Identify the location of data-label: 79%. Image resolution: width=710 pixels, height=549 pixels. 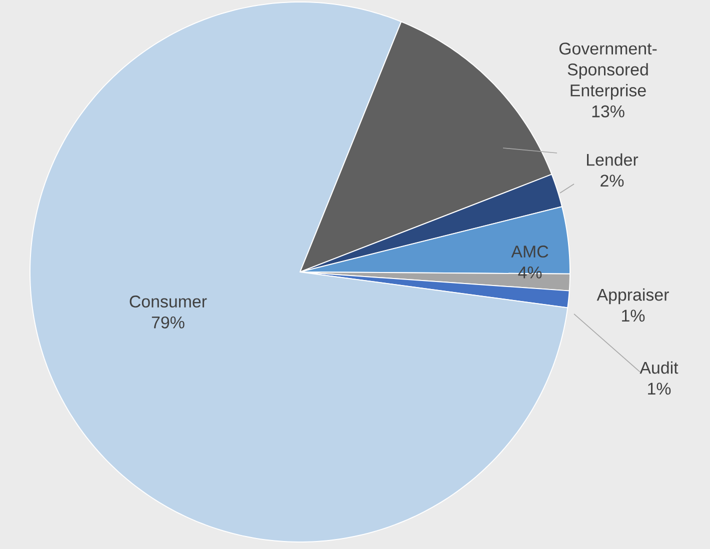
(168, 322).